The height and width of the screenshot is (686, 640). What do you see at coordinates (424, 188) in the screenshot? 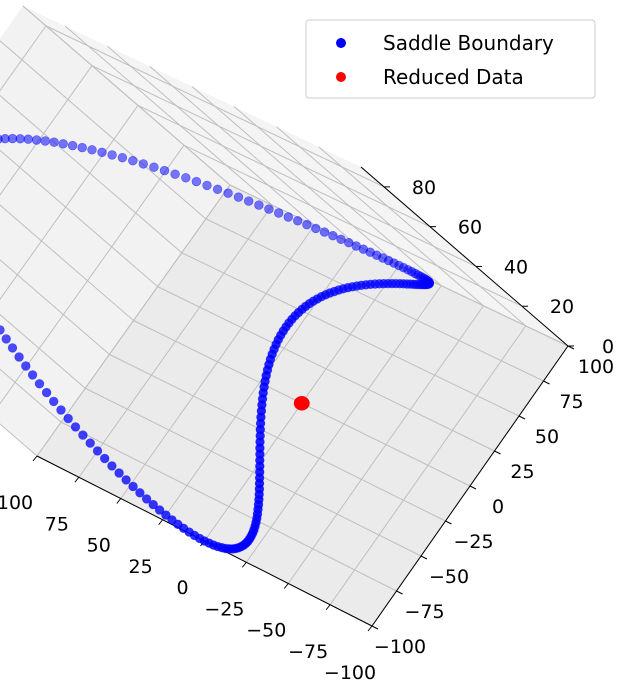
I see `z-tick-label: 80` at bounding box center [424, 188].